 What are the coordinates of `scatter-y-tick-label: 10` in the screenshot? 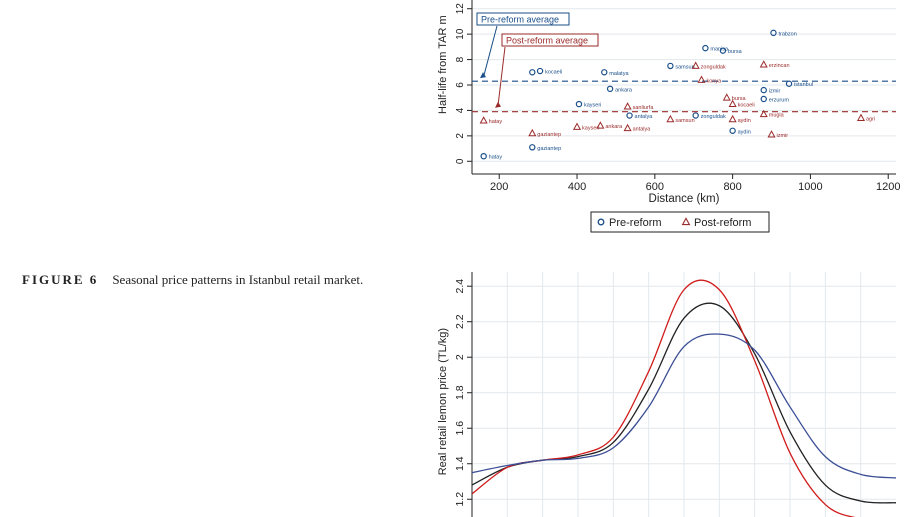 It's located at (460, 34).